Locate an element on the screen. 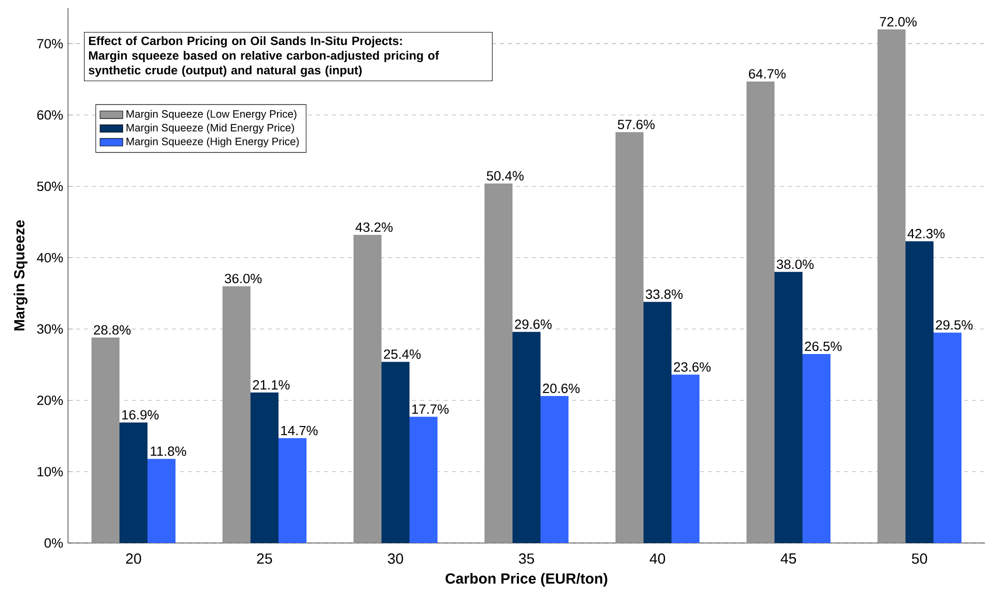 The height and width of the screenshot is (604, 993). data-label: 42.3% is located at coordinates (926, 233).